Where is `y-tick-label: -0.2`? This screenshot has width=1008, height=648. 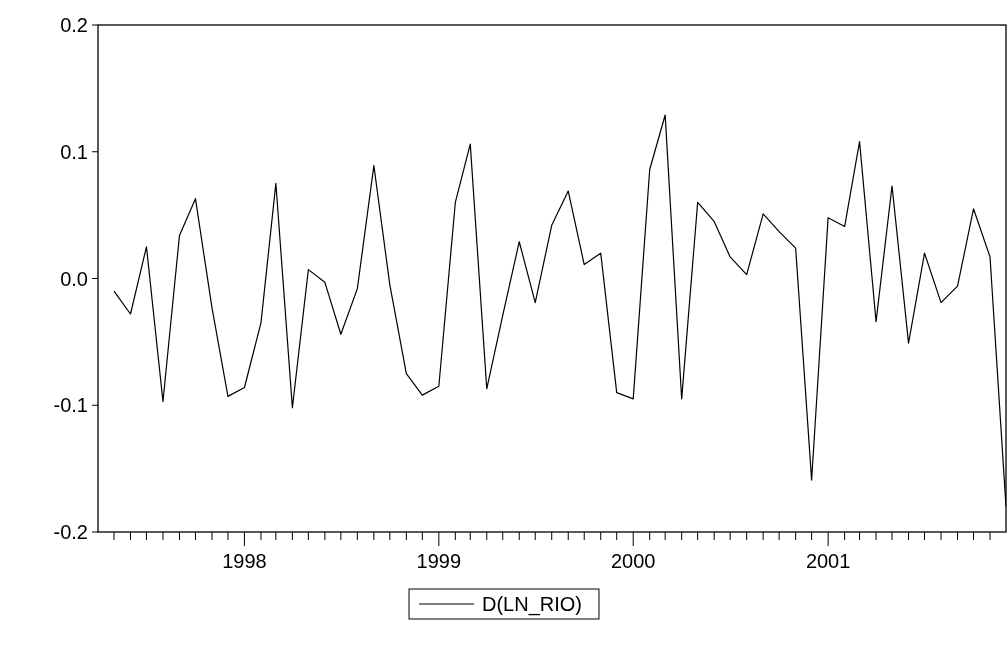 y-tick-label: -0.2 is located at coordinates (70, 532).